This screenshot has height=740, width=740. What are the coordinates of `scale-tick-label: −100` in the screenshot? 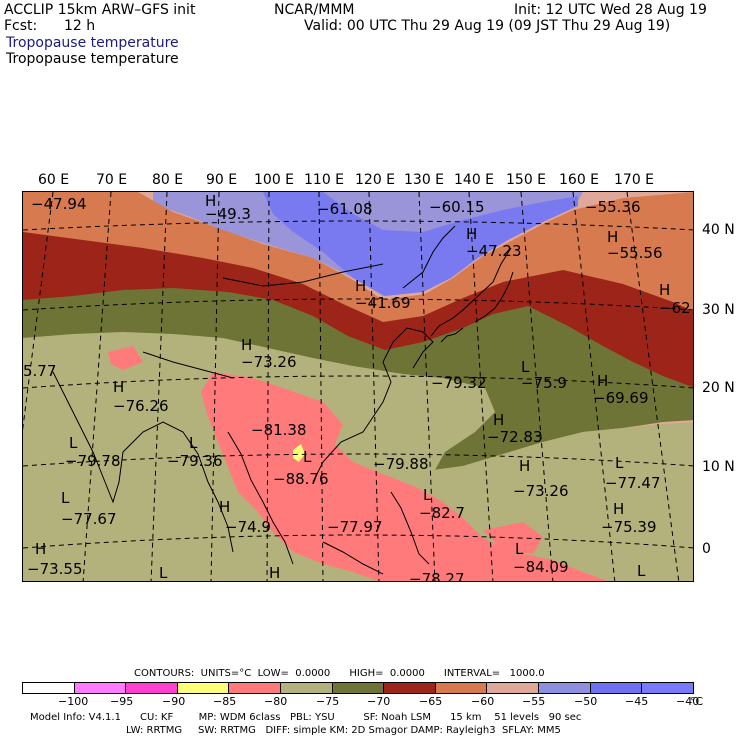 It's located at (73, 701).